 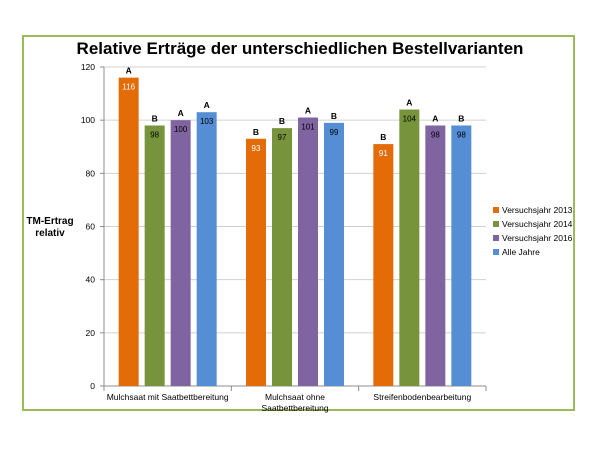 I want to click on bar-value-label: 101, so click(x=308, y=127).